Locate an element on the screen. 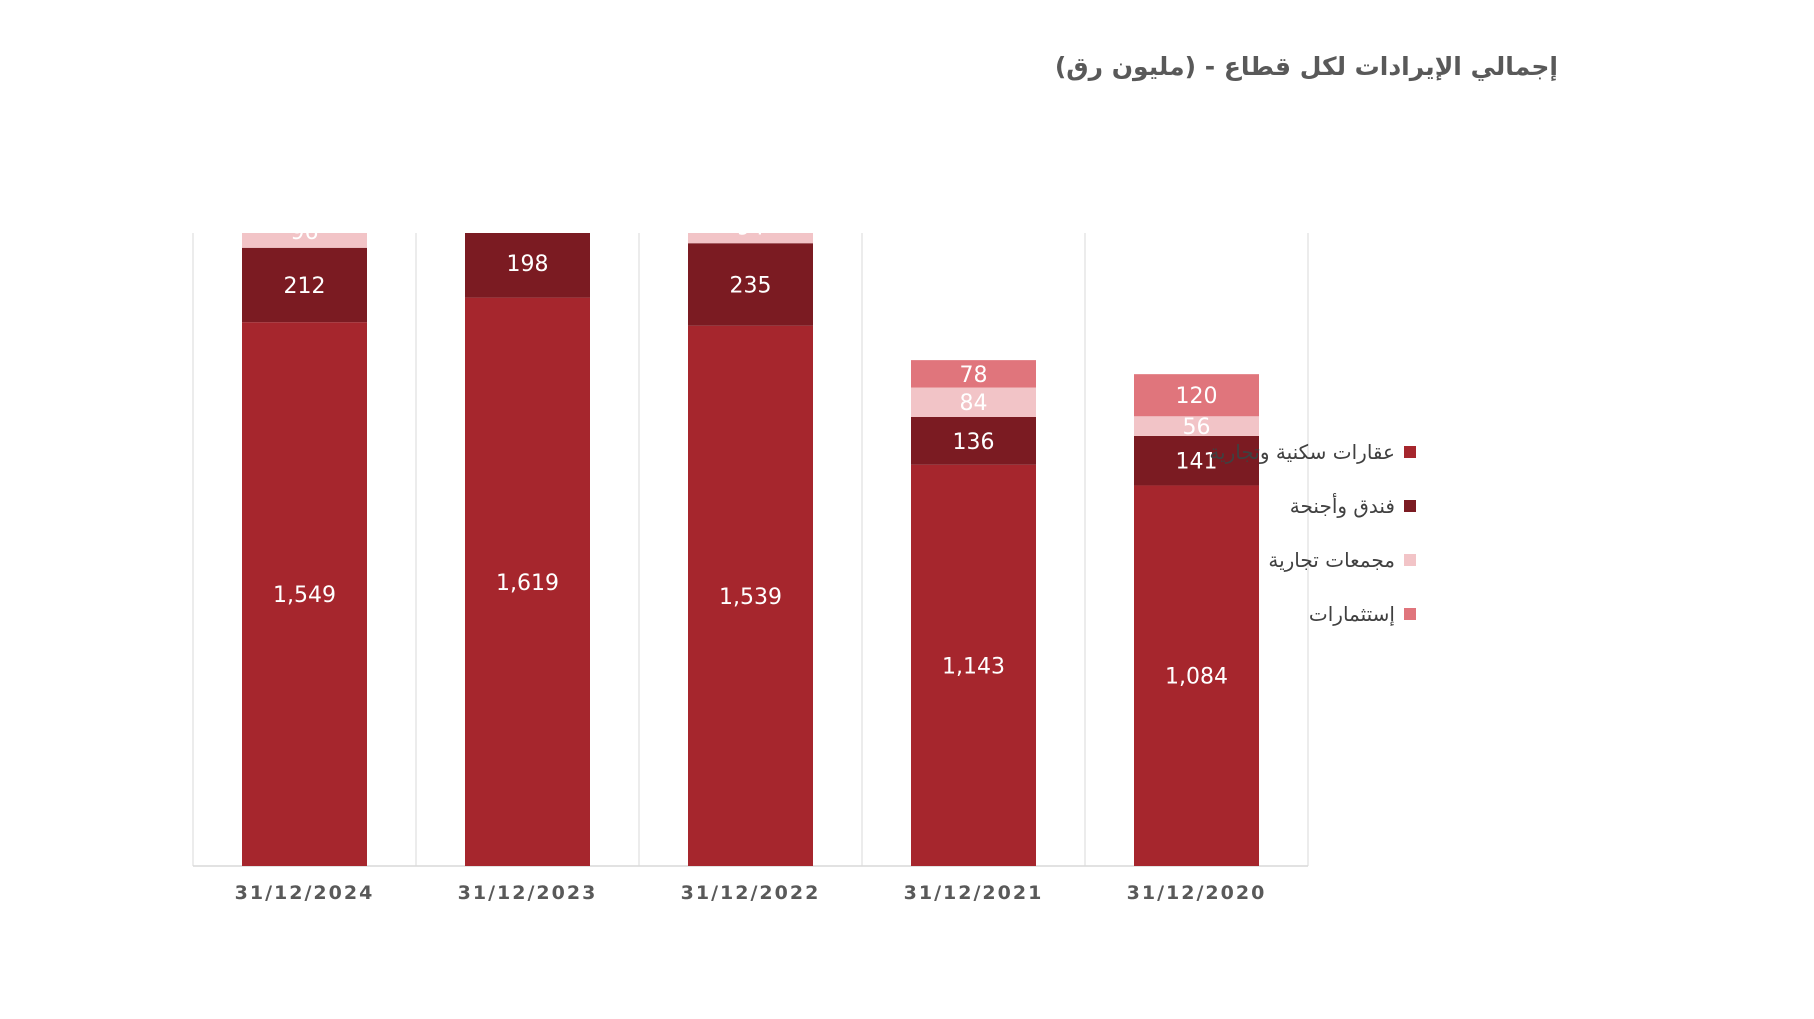  data-label: 1,539 is located at coordinates (750, 597).